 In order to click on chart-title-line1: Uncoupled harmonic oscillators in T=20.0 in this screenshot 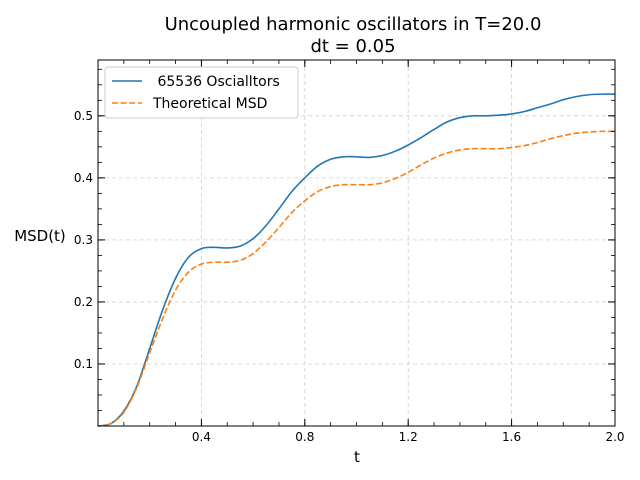, I will do `click(353, 24)`.